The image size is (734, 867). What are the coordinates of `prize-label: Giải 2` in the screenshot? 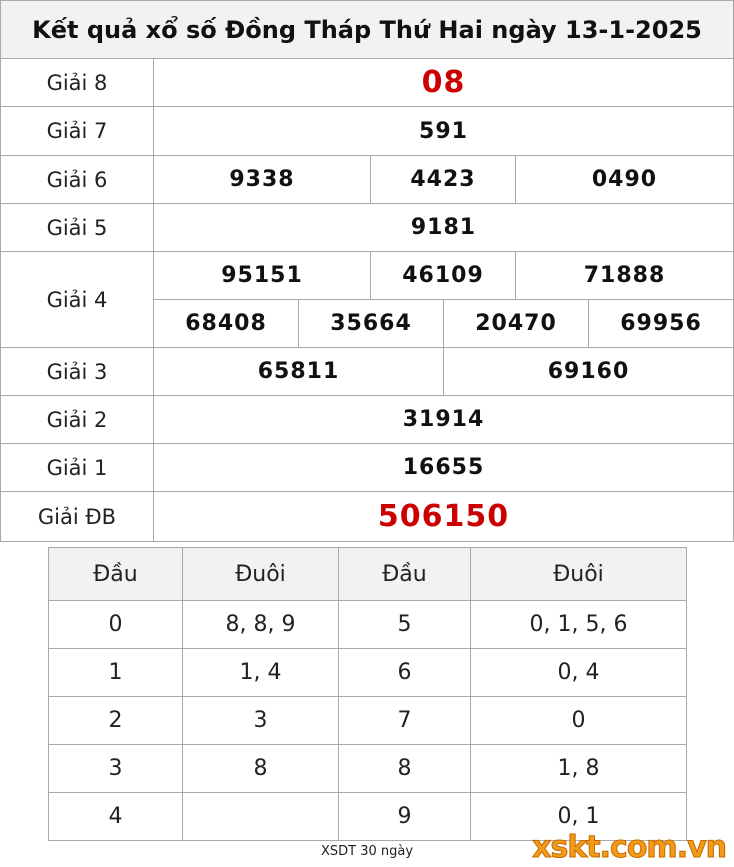 It's located at (77, 419).